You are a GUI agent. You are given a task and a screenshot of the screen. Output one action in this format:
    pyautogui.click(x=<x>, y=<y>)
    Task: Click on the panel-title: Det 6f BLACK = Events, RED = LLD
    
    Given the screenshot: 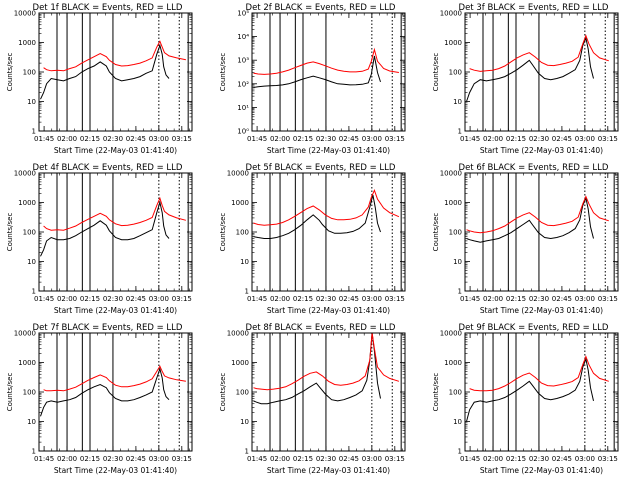 What is the action you would take?
    pyautogui.click(x=534, y=168)
    